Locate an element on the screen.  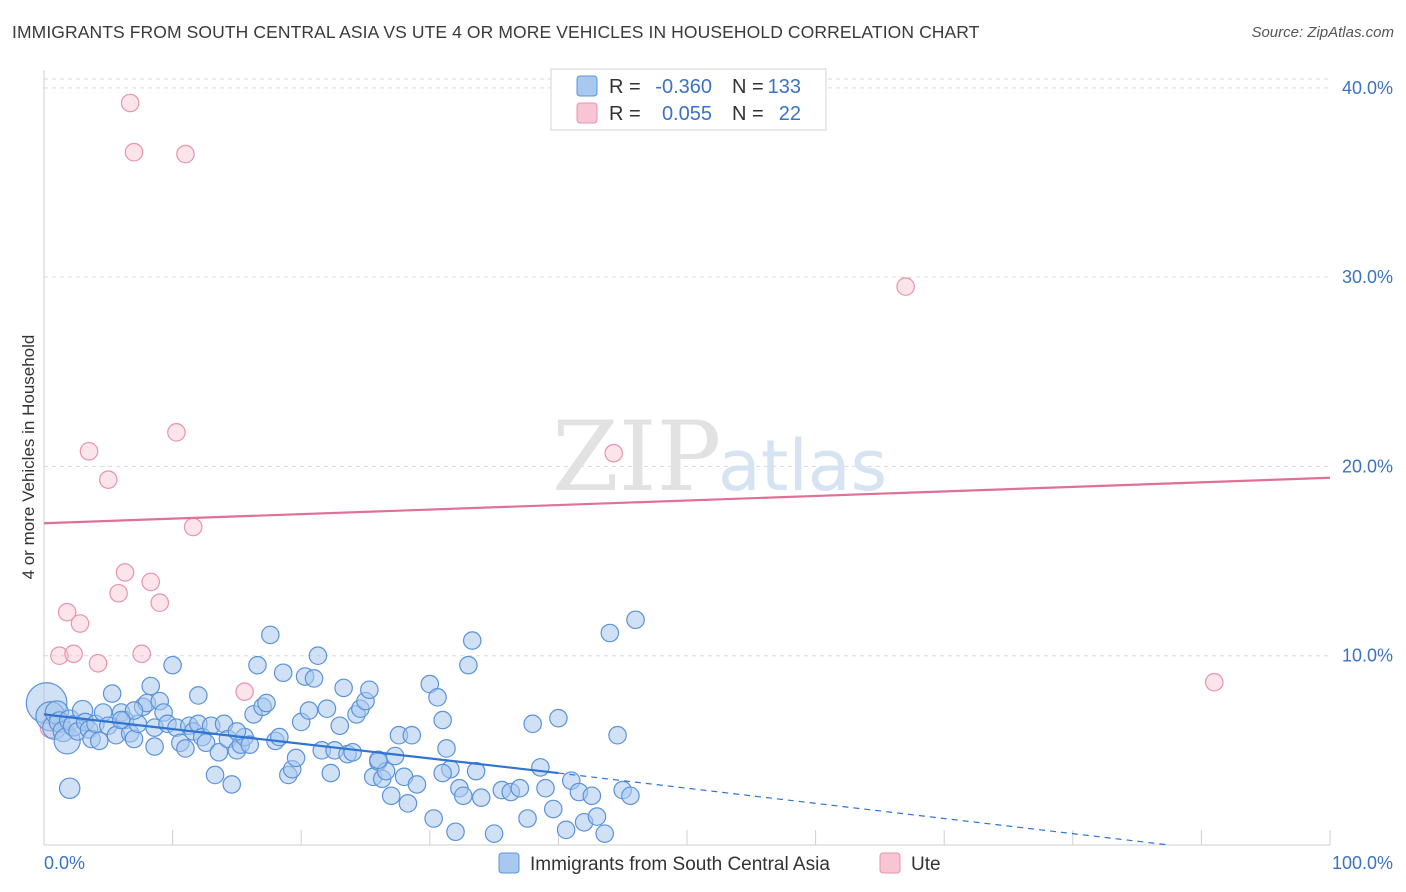
sca-trend-extension is located at coordinates (864, 809).